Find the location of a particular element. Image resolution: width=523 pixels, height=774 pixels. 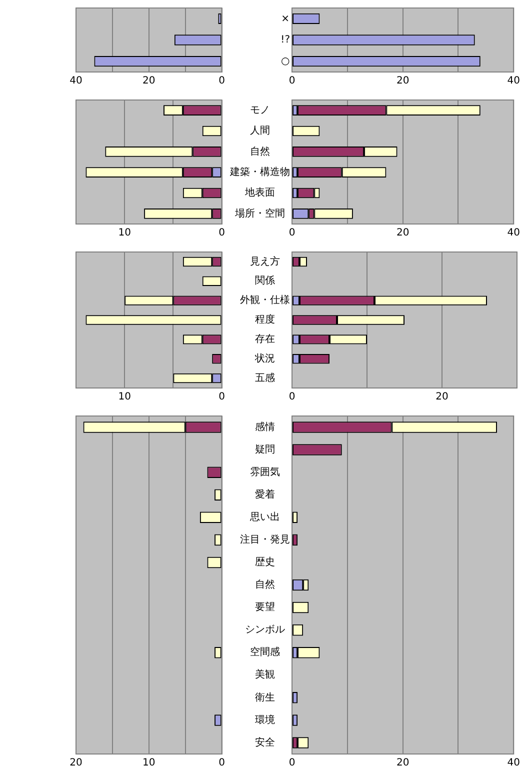

y-tick-label: 存在 is located at coordinates (265, 339).